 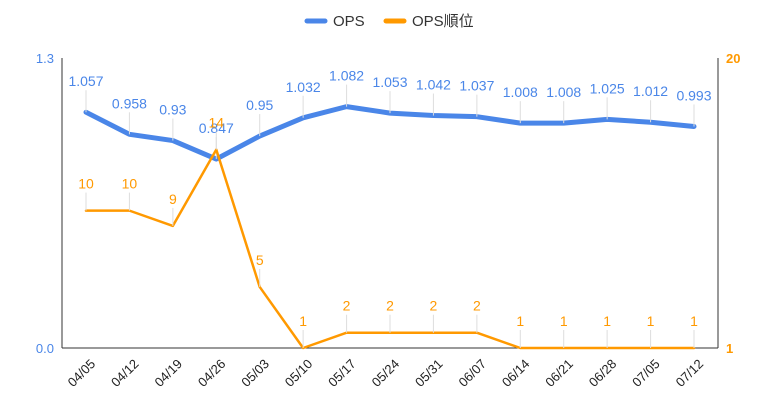 What do you see at coordinates (260, 260) in the screenshot?
I see `ops-rank-data-label: 5` at bounding box center [260, 260].